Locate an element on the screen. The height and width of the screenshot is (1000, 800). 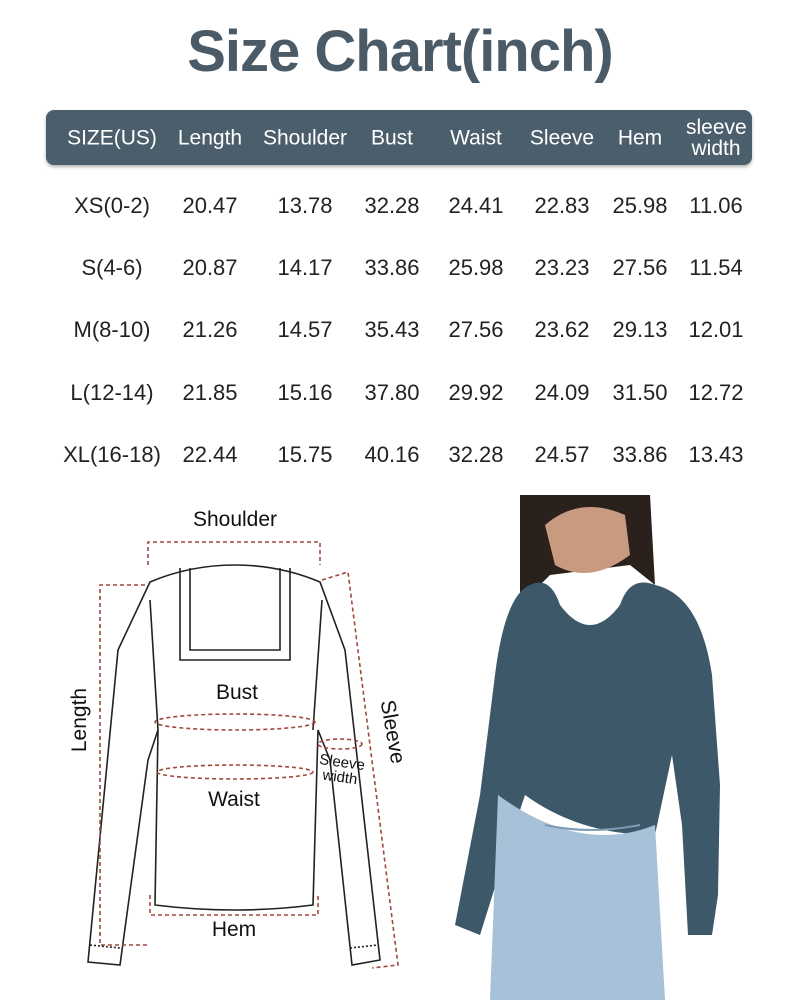
column-header: Sleeve is located at coordinates (562, 138).